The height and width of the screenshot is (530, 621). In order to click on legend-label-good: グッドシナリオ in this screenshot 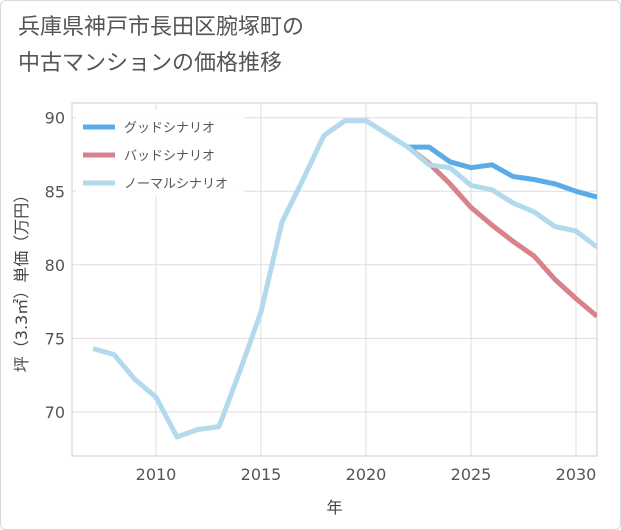, I will do `click(169, 128)`.